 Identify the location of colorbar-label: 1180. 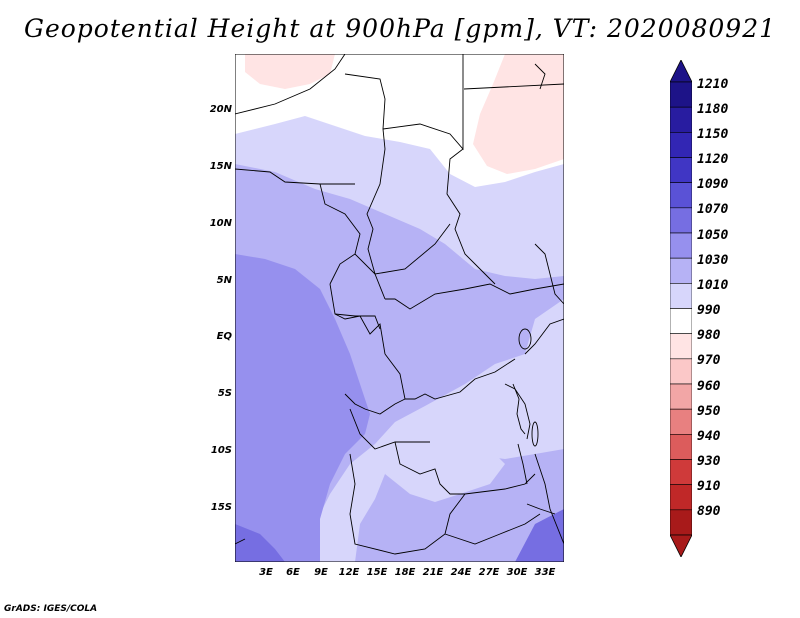
(713, 109).